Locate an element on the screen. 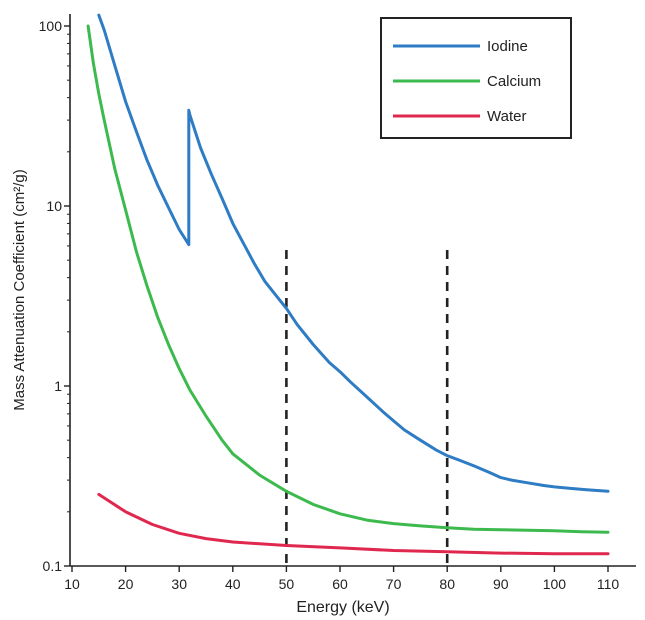  y-tick-label: 100 is located at coordinates (51, 26).